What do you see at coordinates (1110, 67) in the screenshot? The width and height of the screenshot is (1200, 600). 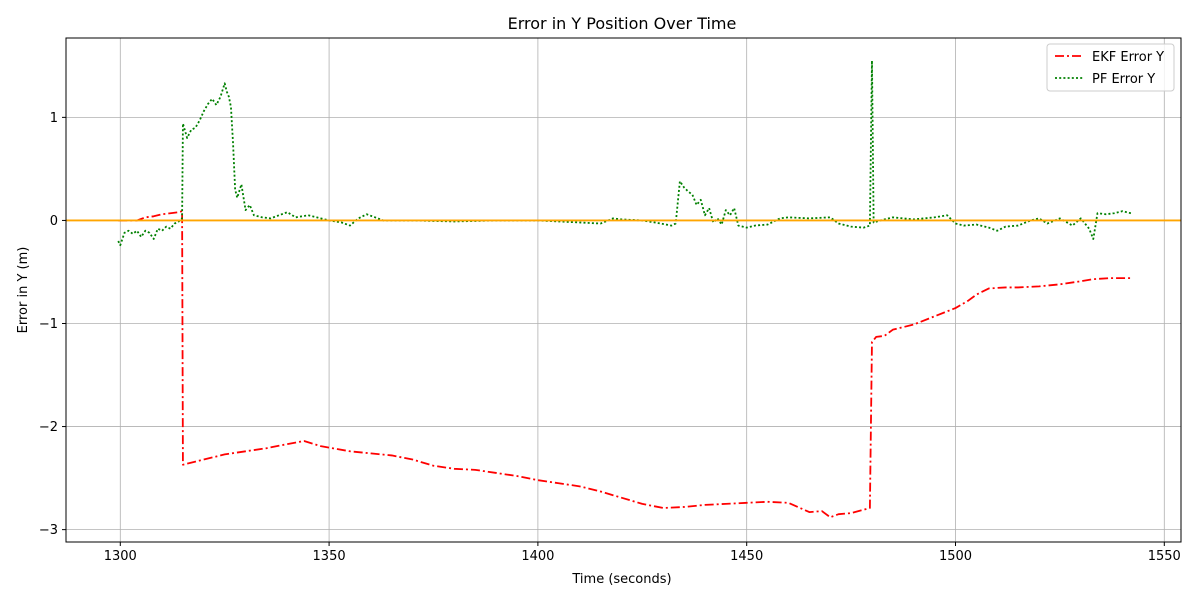 I see `legend: EKF Error Y PF Error Y` at bounding box center [1110, 67].